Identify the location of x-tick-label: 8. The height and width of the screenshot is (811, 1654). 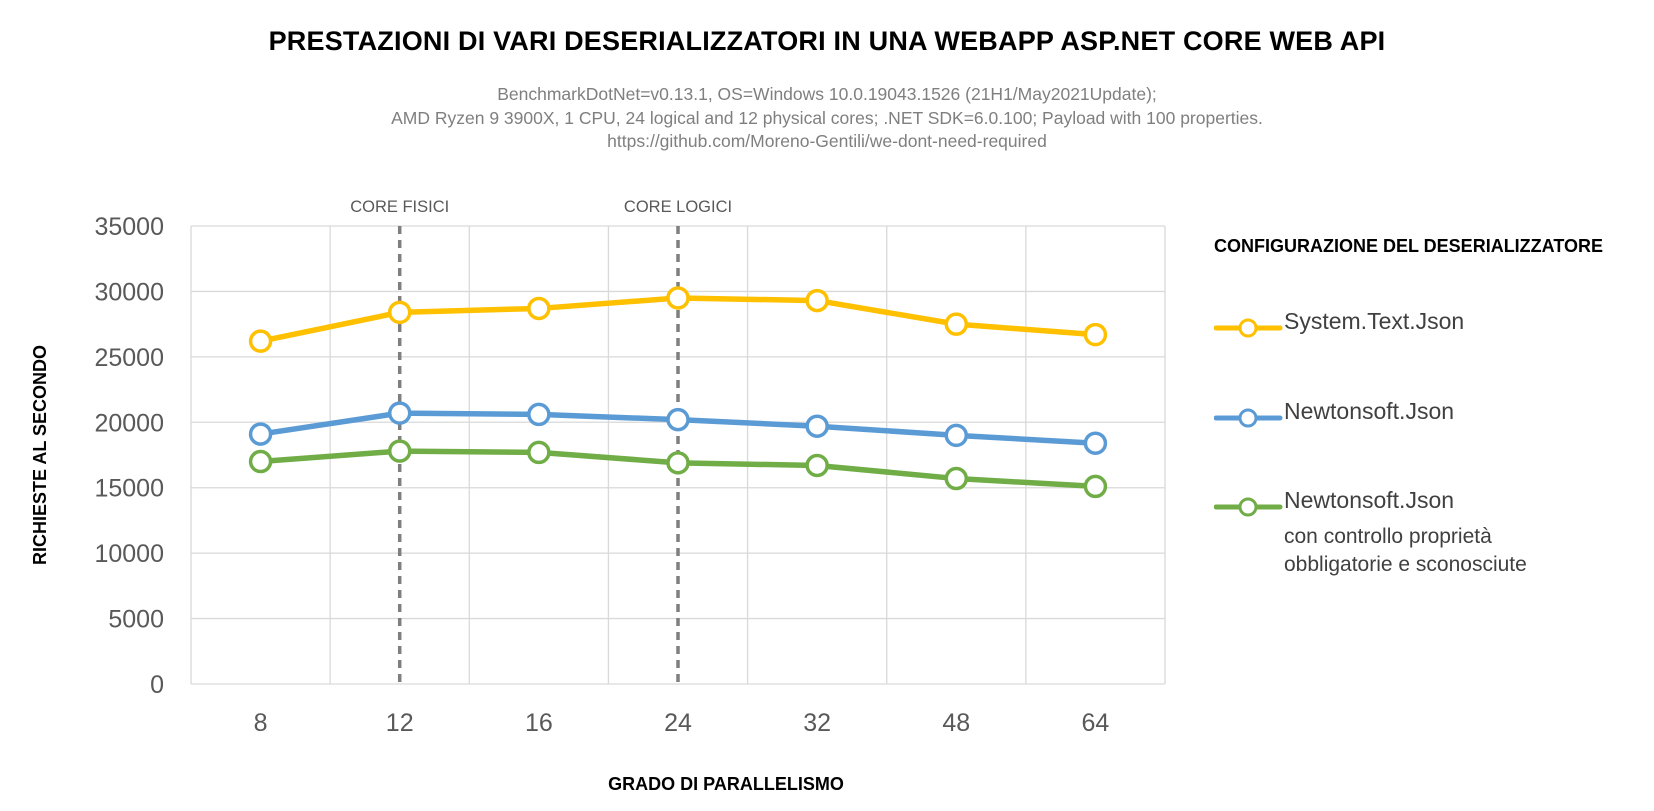
(261, 723).